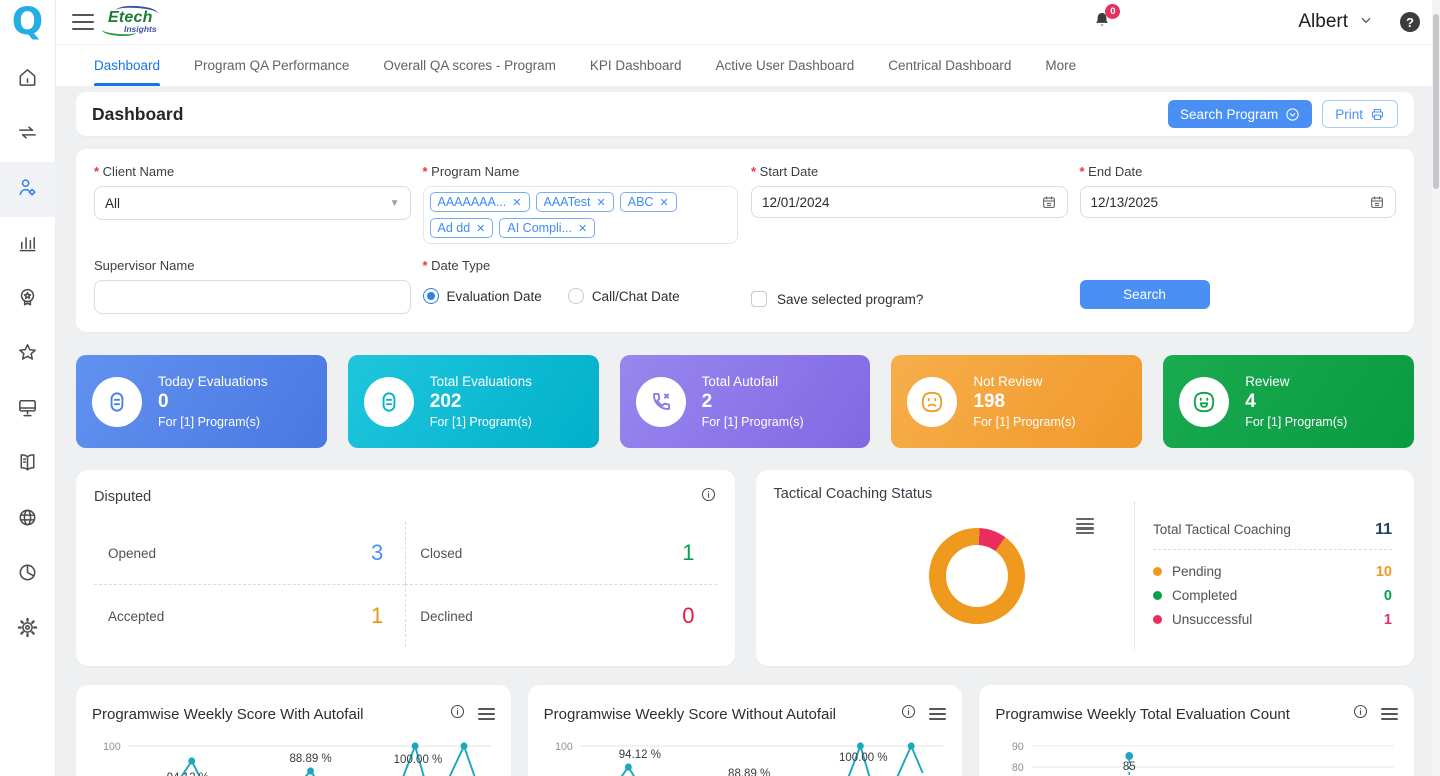 This screenshot has width=1440, height=776. I want to click on sidebar-item-library, so click(28, 464).